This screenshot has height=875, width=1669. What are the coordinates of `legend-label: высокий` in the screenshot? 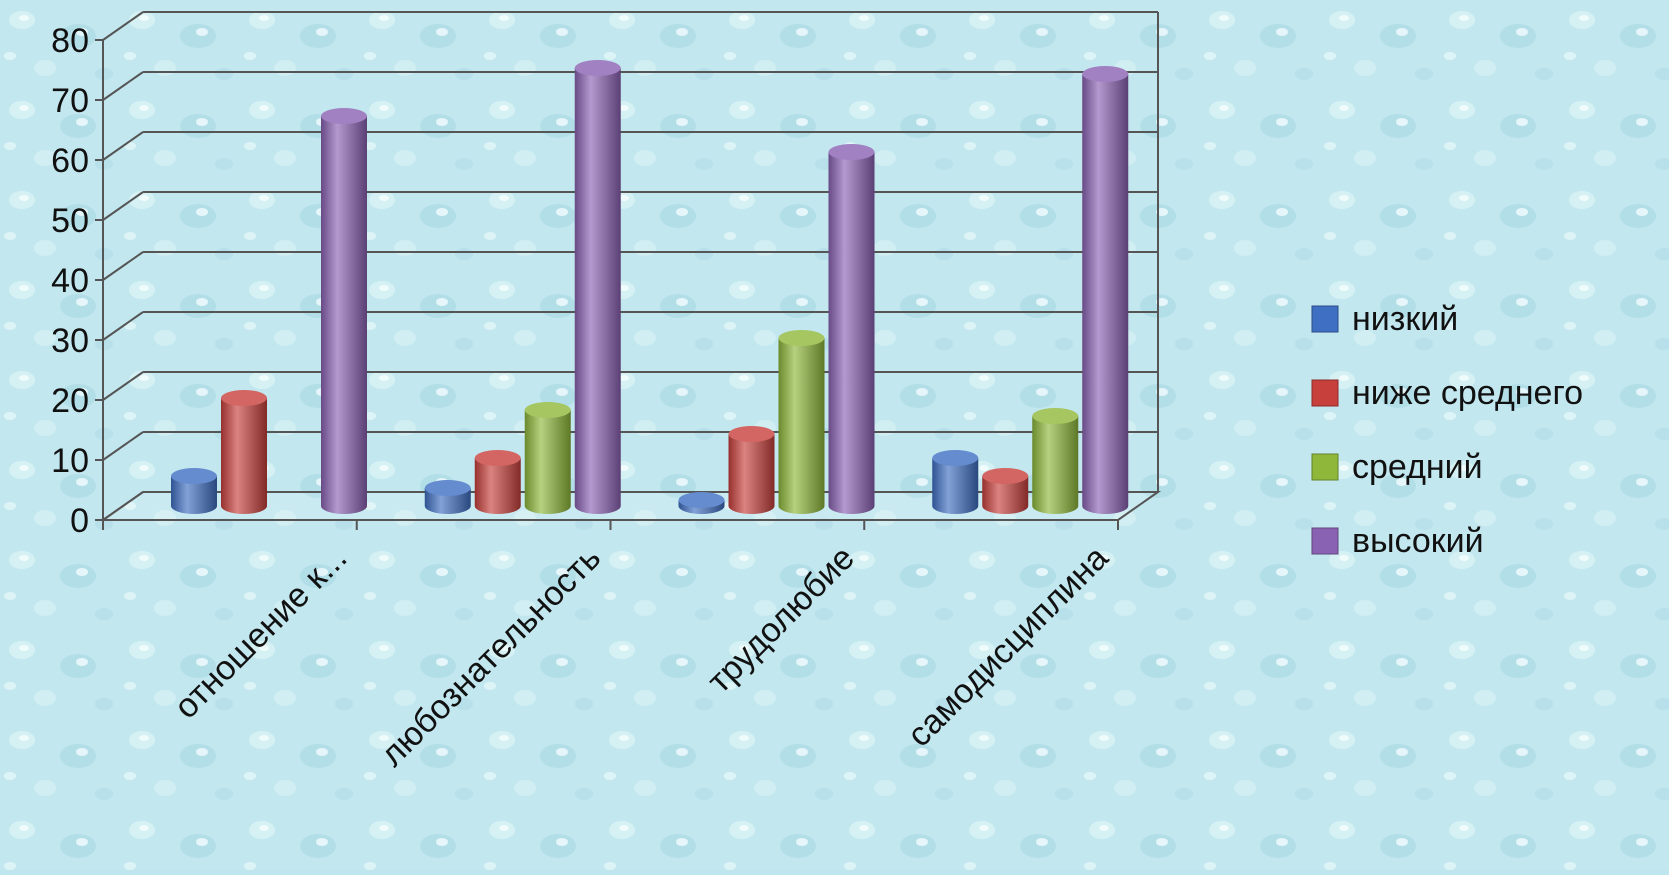 It's located at (1418, 541).